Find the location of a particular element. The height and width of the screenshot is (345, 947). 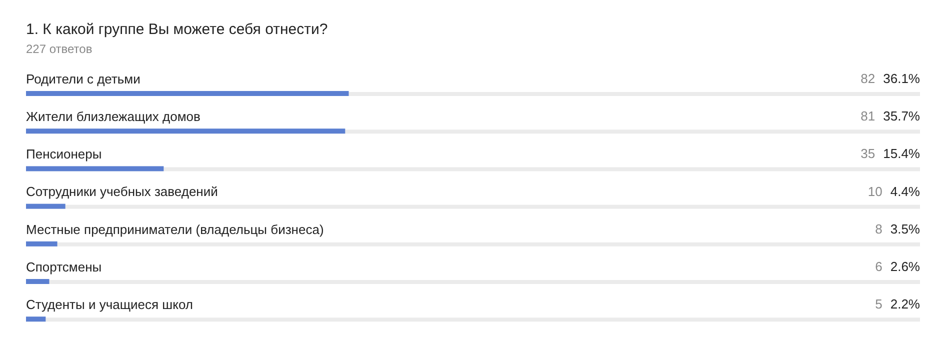

y-tick-label: Жители близлежащих домов is located at coordinates (113, 116).